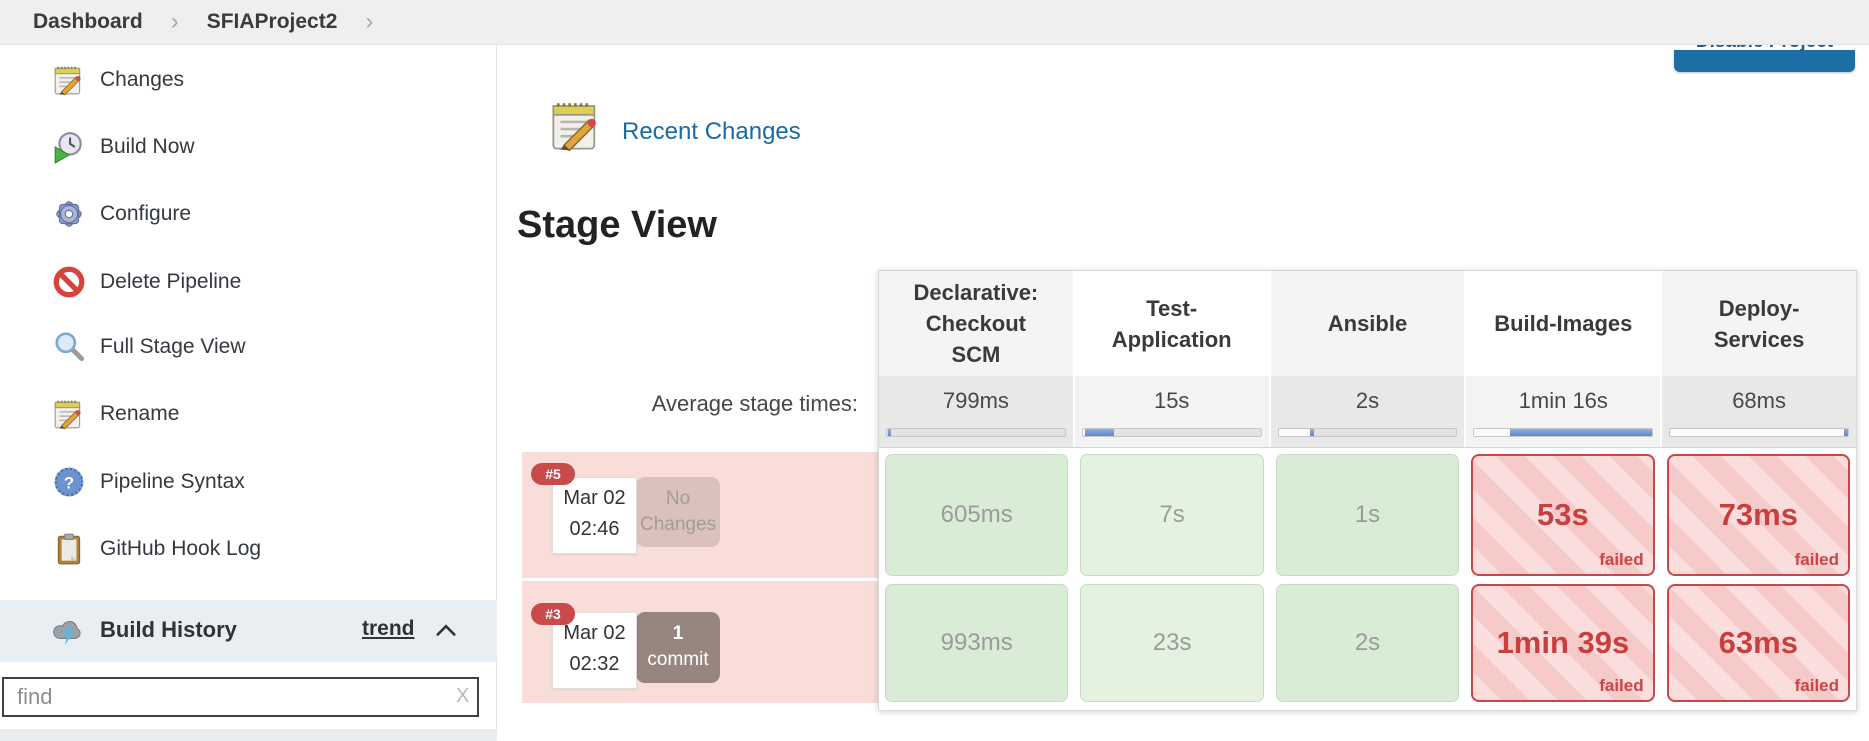  I want to click on sidebar-item-label: Rename, so click(140, 413).